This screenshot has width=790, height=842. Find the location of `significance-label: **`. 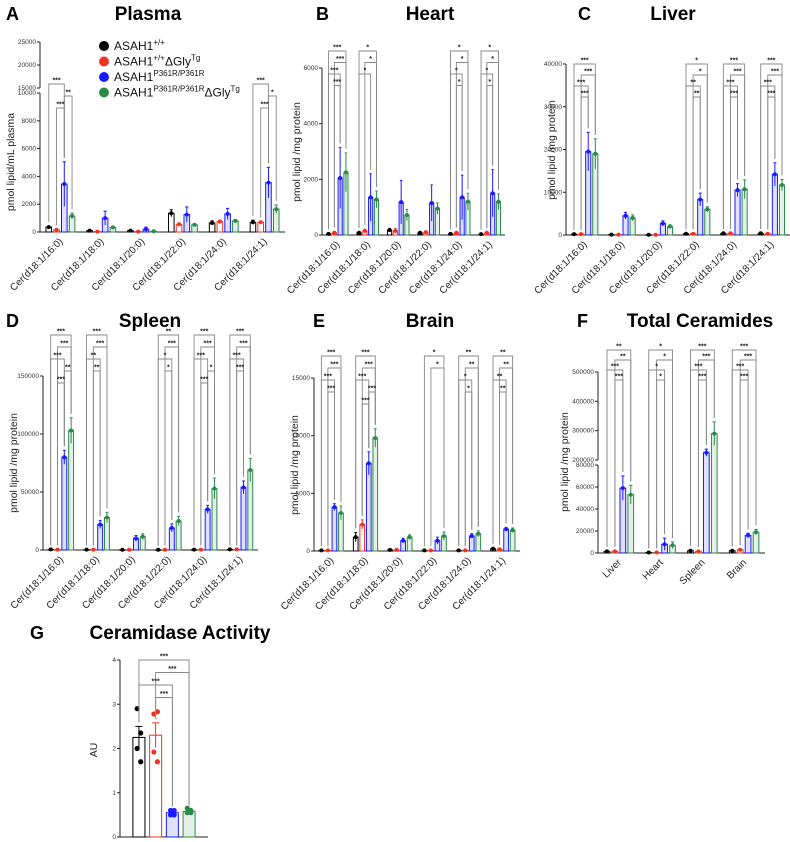

significance-label: ** is located at coordinates (97, 368).